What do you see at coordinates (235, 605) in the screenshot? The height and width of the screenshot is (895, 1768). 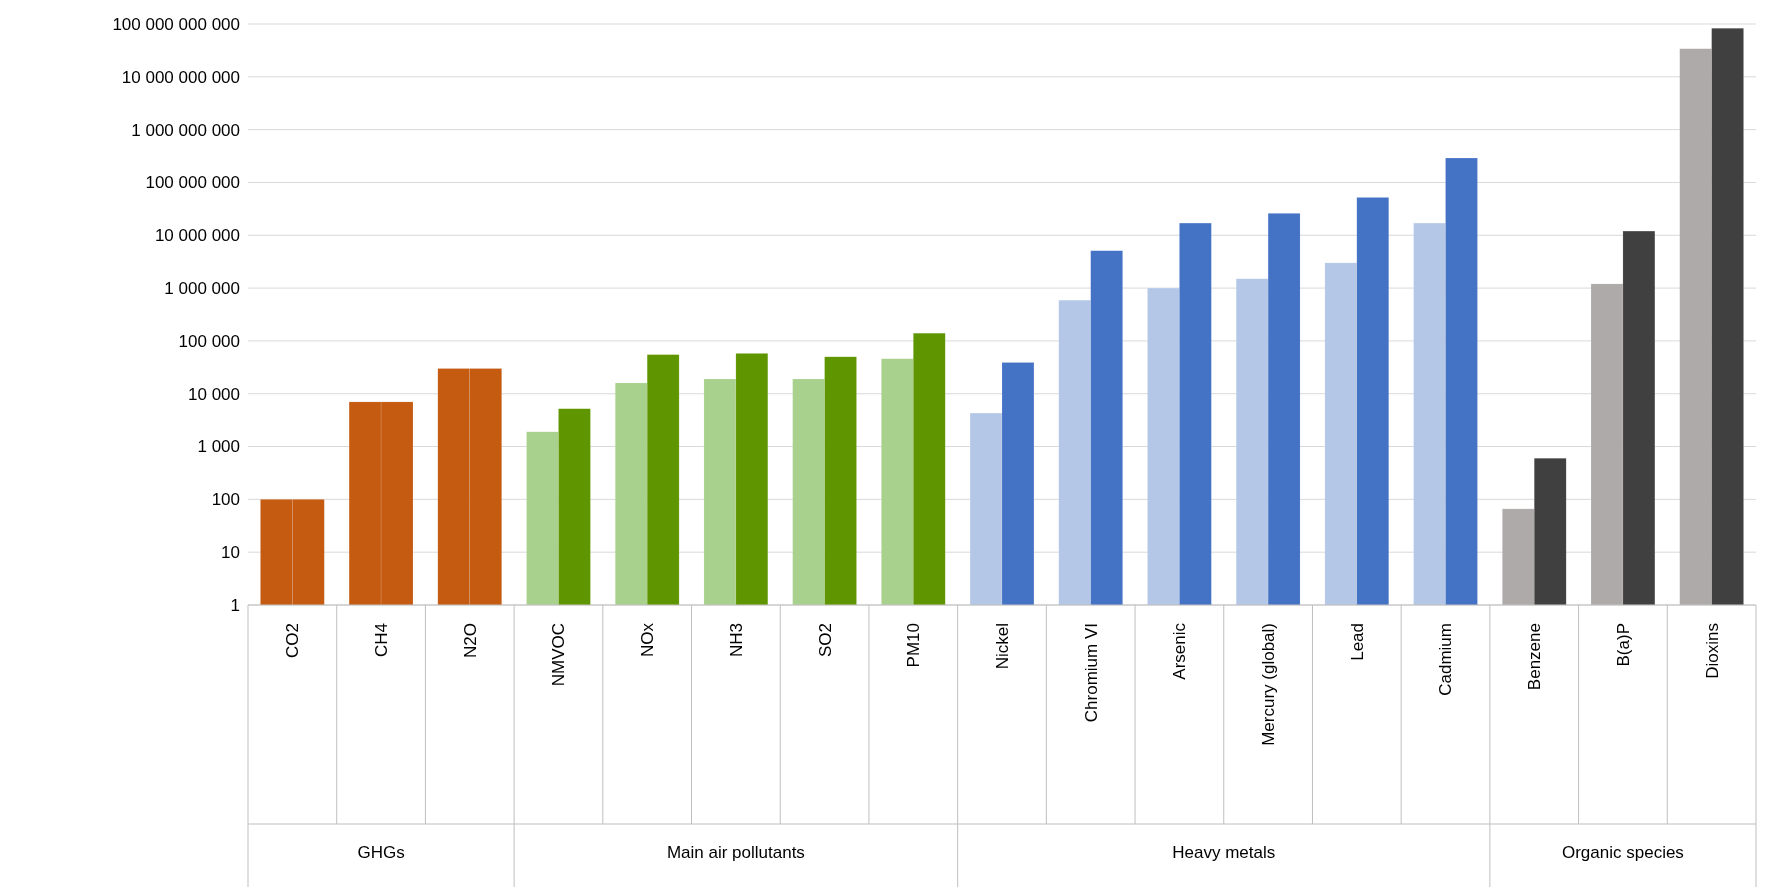 I see `y-tick-label: 1` at bounding box center [235, 605].